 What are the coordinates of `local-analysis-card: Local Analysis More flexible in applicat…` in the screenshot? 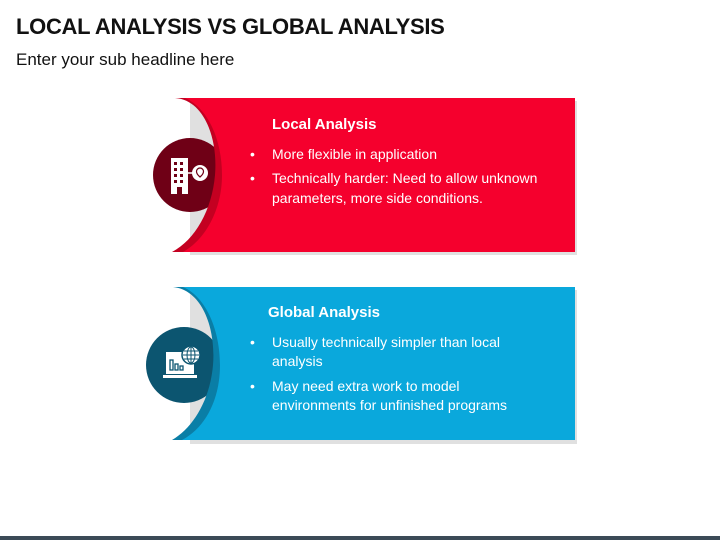 It's located at (406, 164).